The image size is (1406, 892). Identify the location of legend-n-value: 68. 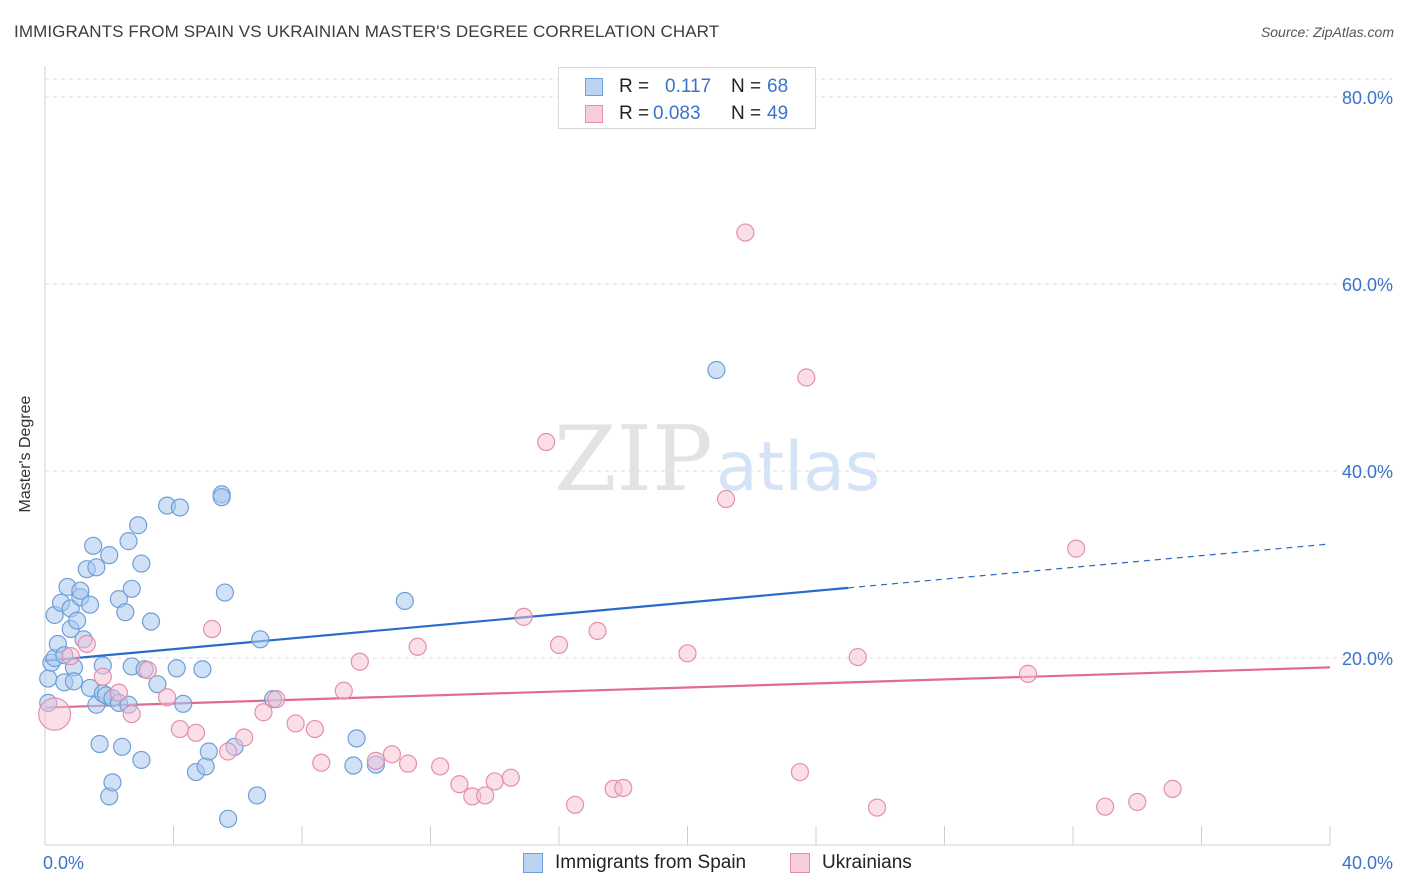
(778, 86).